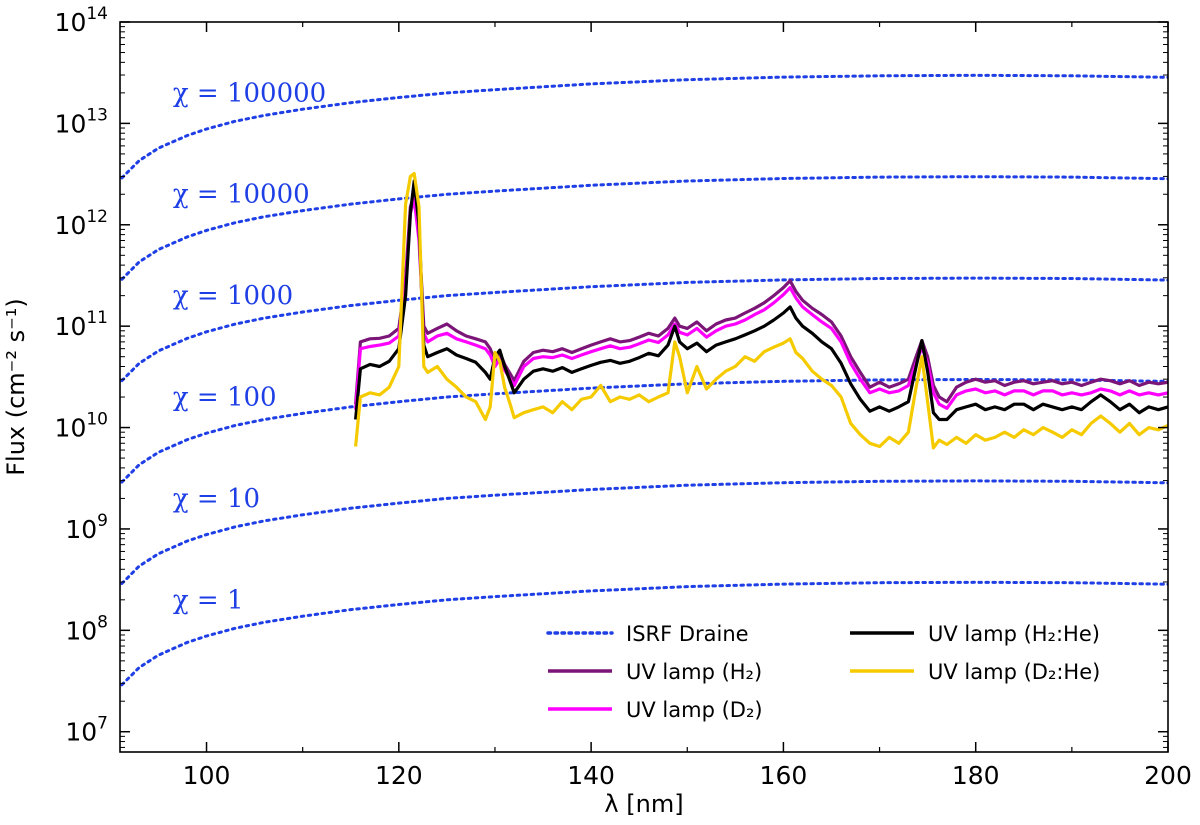 This screenshot has height=825, width=1200. I want to click on x-tick-label-180: 180, so click(976, 775).